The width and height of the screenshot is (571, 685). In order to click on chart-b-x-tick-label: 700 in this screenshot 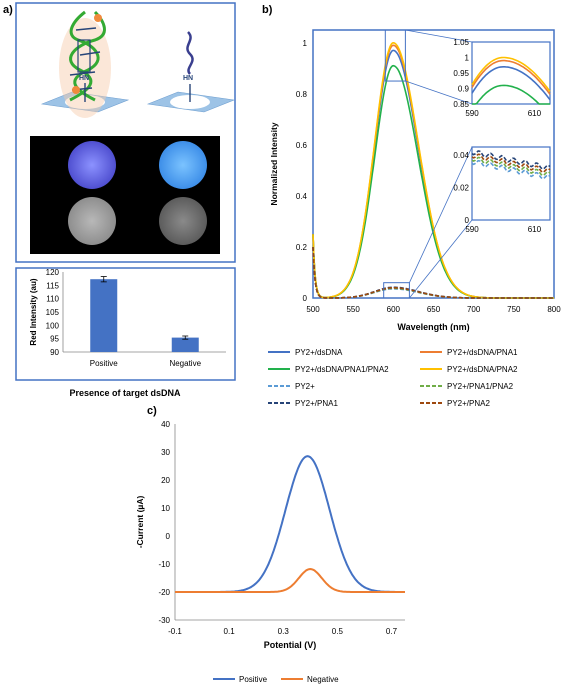, I will do `click(474, 309)`.